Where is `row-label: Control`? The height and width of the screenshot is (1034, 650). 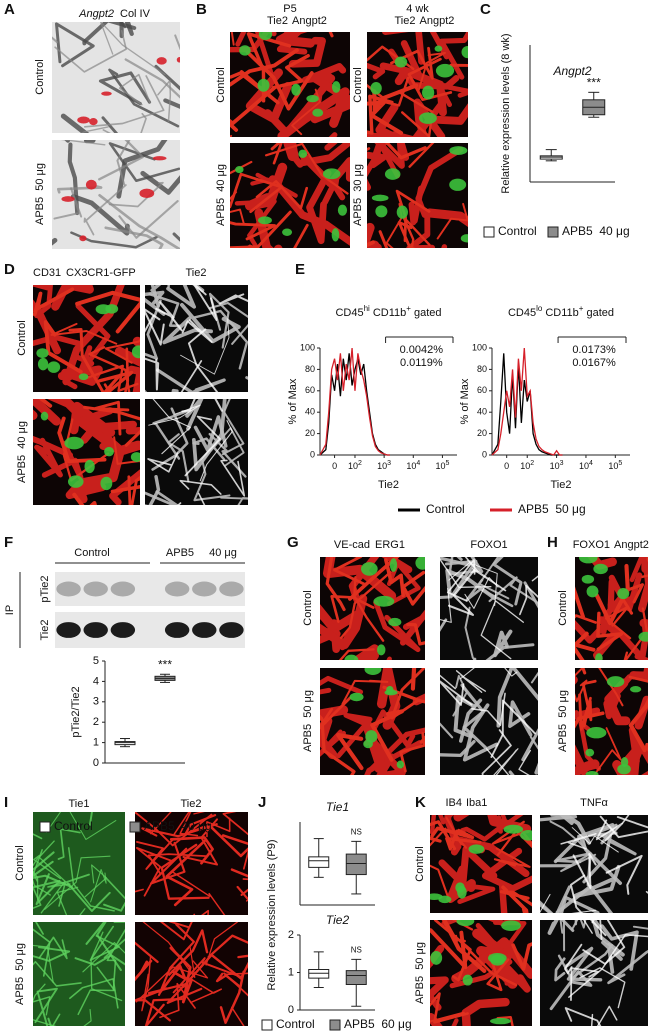
row-label: Control is located at coordinates (563, 607).